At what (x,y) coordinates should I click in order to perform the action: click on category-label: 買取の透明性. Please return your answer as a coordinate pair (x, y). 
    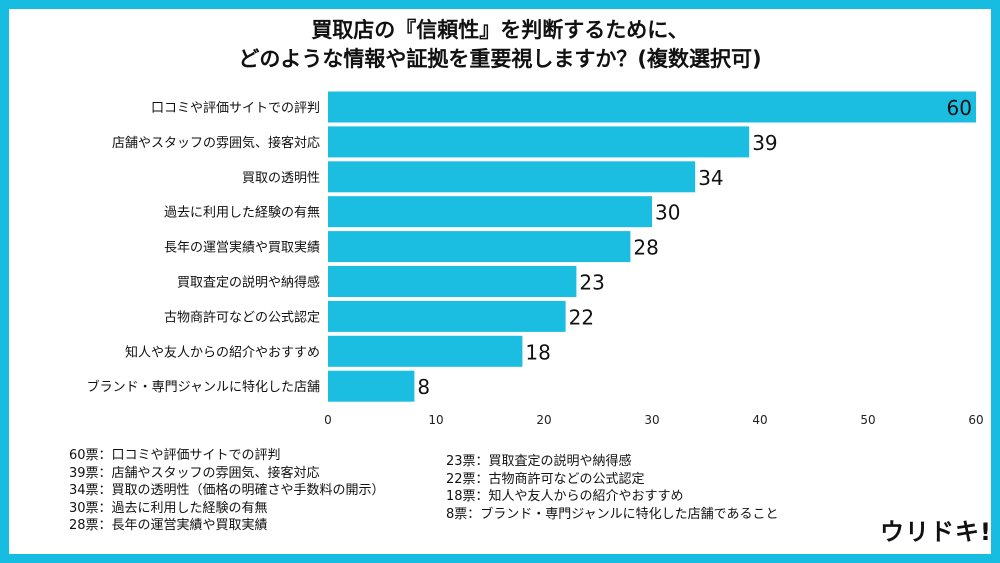
    Looking at the image, I should click on (281, 178).